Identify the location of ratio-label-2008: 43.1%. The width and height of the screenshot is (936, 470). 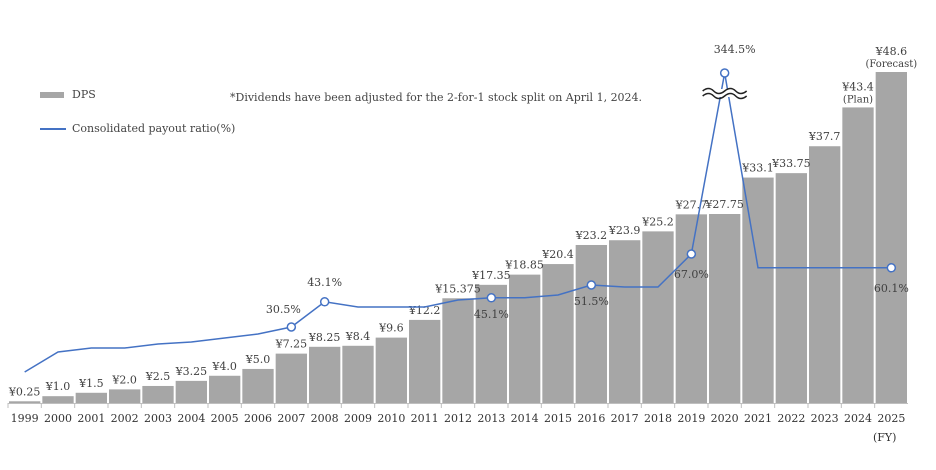
(324, 282).